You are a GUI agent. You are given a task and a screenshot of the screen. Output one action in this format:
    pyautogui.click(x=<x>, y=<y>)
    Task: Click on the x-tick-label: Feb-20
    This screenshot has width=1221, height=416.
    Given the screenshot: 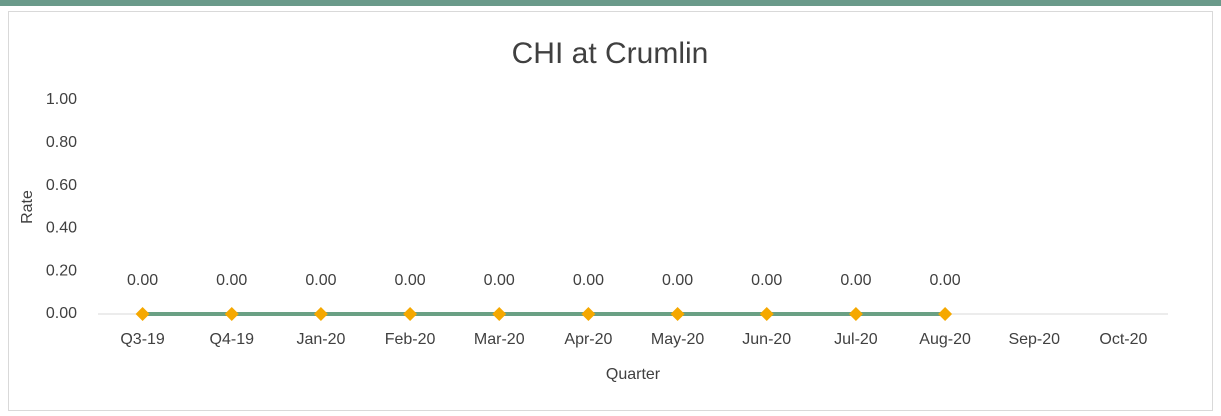 What is the action you would take?
    pyautogui.click(x=410, y=339)
    